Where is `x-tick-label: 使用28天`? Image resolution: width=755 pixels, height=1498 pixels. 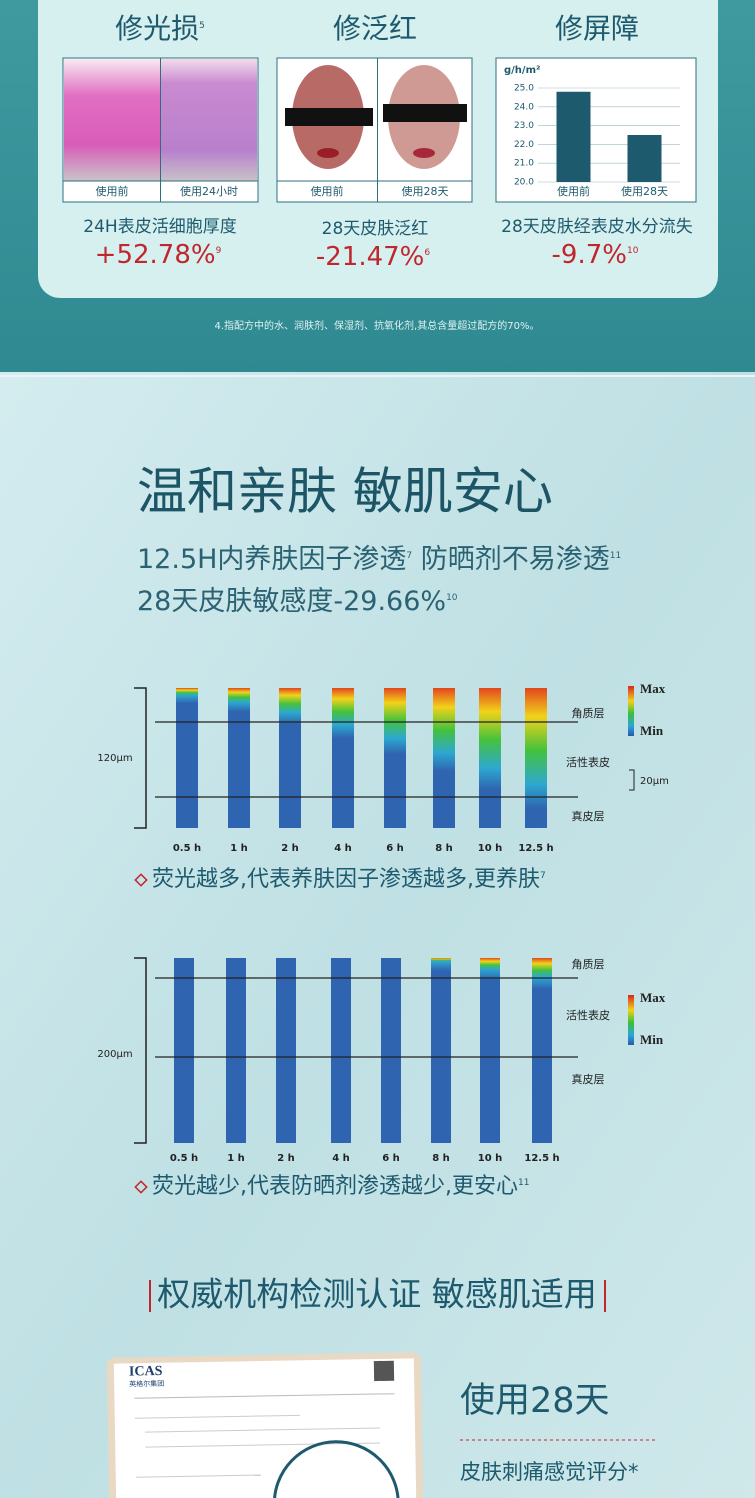 x-tick-label: 使用28天 is located at coordinates (644, 191).